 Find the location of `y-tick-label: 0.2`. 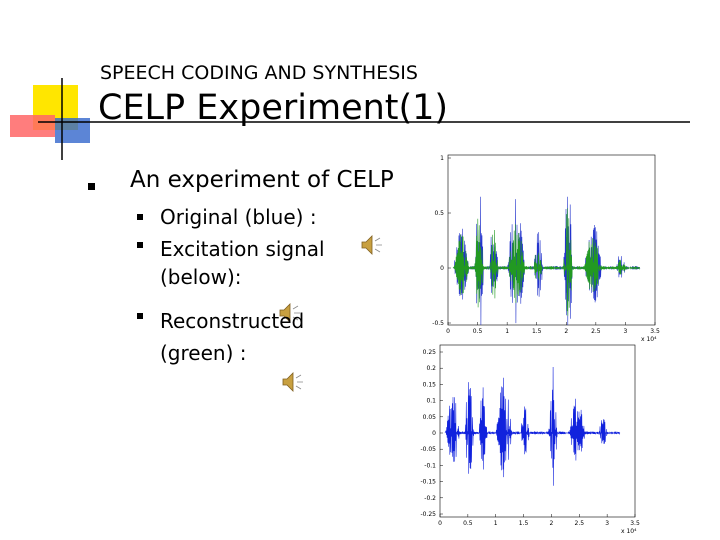

y-tick-label: 0.2 is located at coordinates (431, 368).